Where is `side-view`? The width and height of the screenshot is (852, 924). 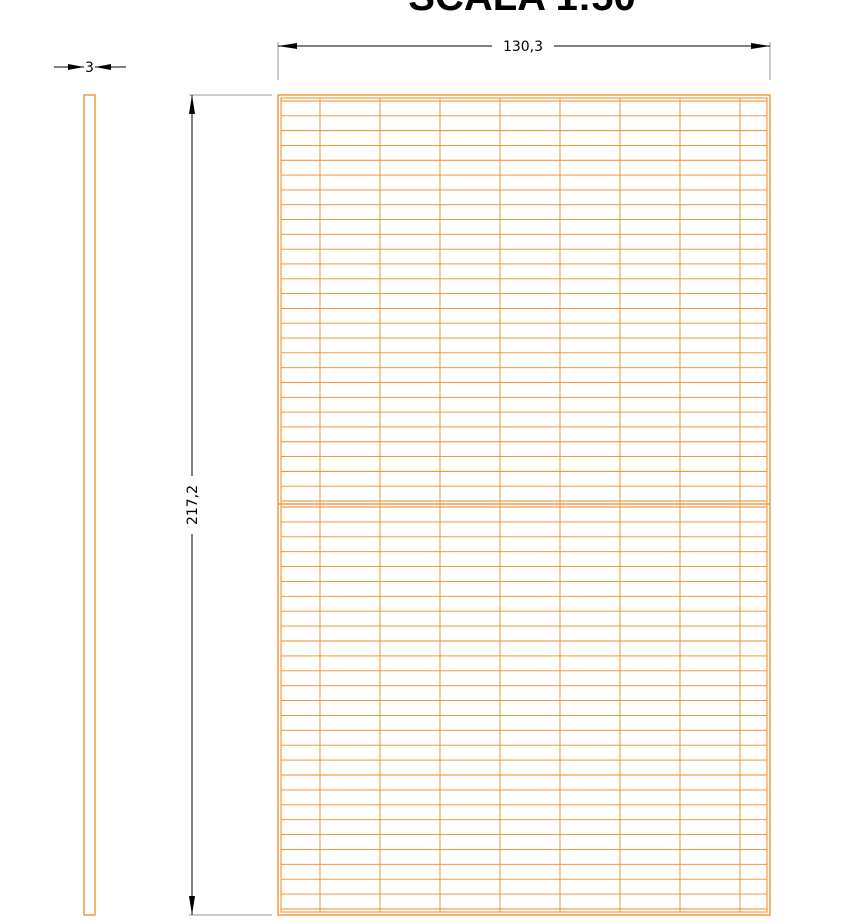
side-view is located at coordinates (89, 505).